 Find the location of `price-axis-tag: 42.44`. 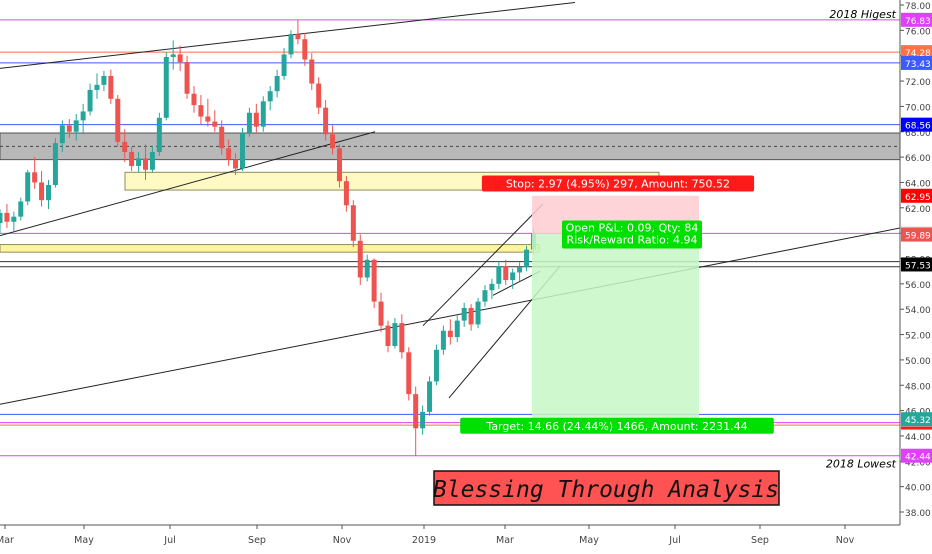

price-axis-tag: 42.44 is located at coordinates (918, 458).